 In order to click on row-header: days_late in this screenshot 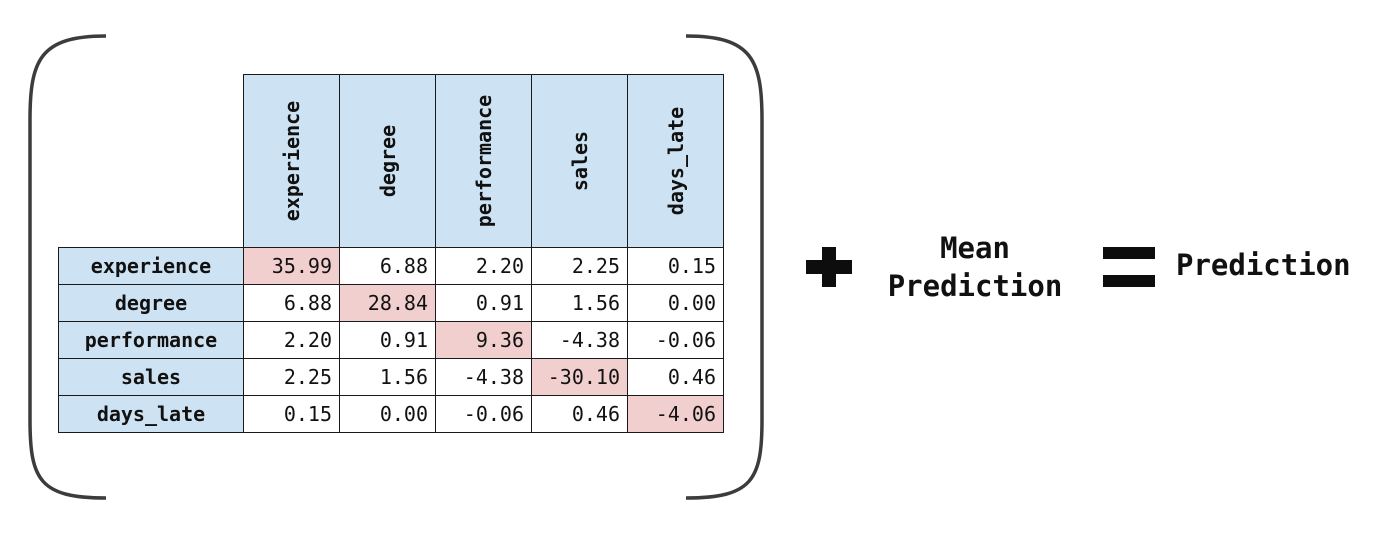, I will do `click(151, 414)`.